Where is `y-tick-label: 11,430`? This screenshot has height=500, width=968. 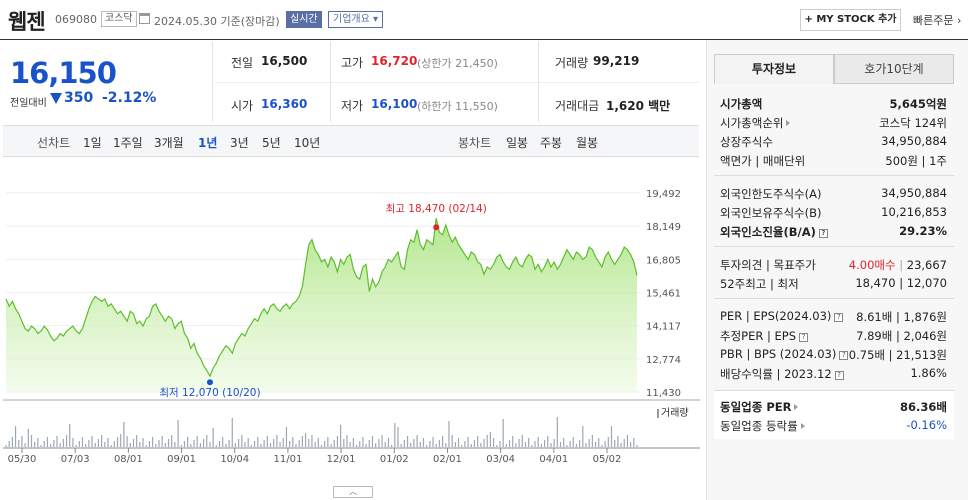
y-tick-label: 11,430 is located at coordinates (663, 393).